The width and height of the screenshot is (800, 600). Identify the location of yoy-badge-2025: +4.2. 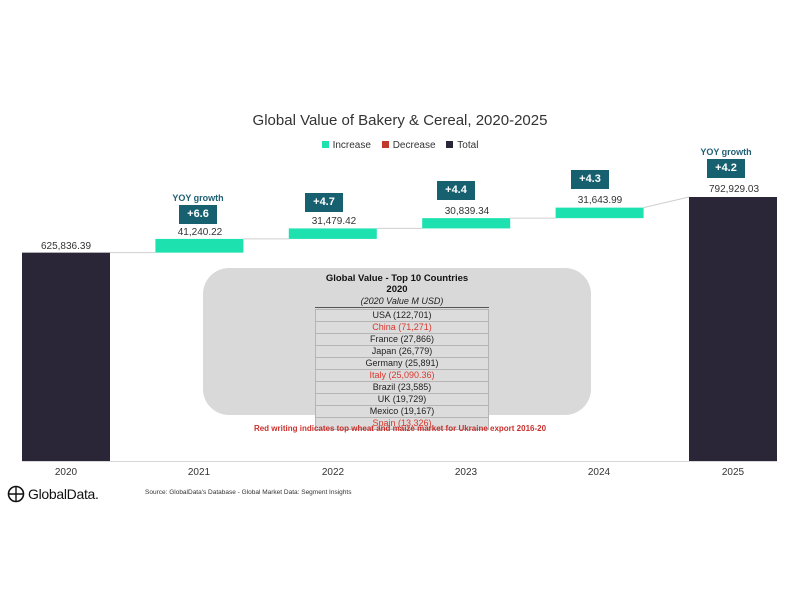
(726, 168).